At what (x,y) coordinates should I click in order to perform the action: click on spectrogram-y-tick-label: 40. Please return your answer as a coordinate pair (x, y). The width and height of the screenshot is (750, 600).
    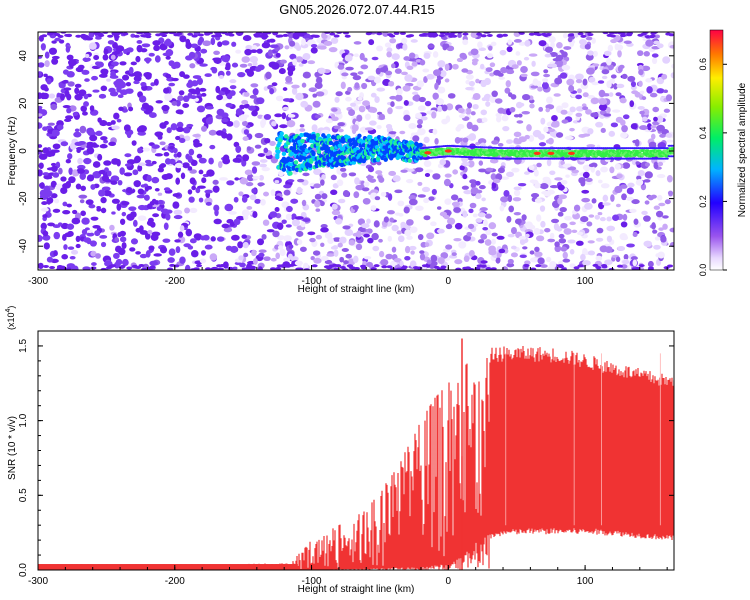
    Looking at the image, I should click on (23, 56).